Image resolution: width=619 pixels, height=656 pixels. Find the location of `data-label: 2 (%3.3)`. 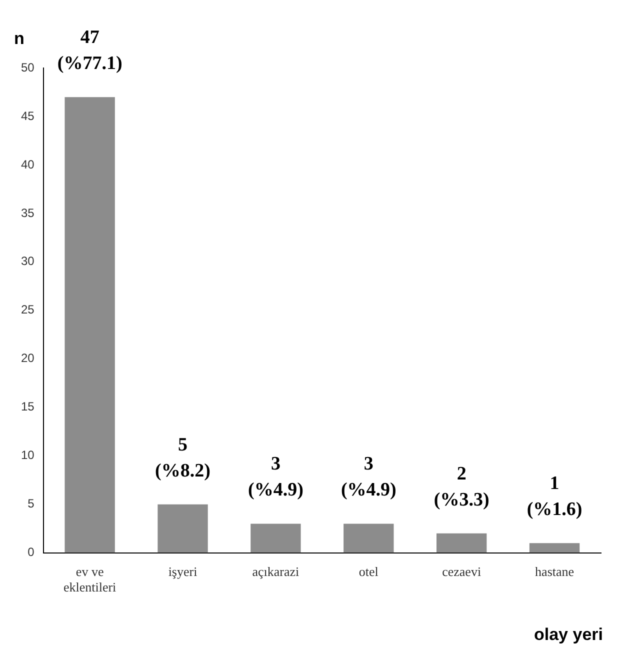

data-label: 2 (%3.3) is located at coordinates (462, 486).